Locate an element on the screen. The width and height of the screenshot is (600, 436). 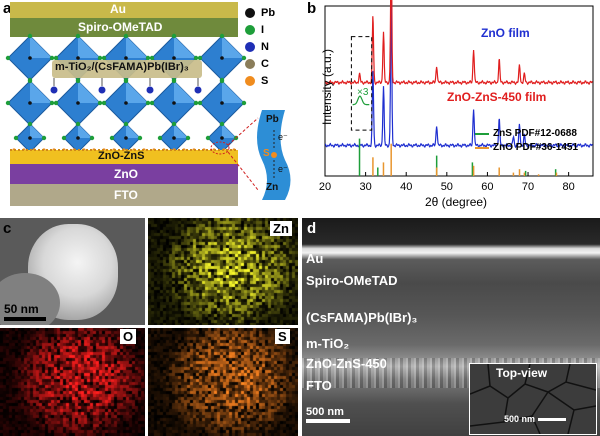
zn-map-label: Zn is located at coordinates (281, 228).